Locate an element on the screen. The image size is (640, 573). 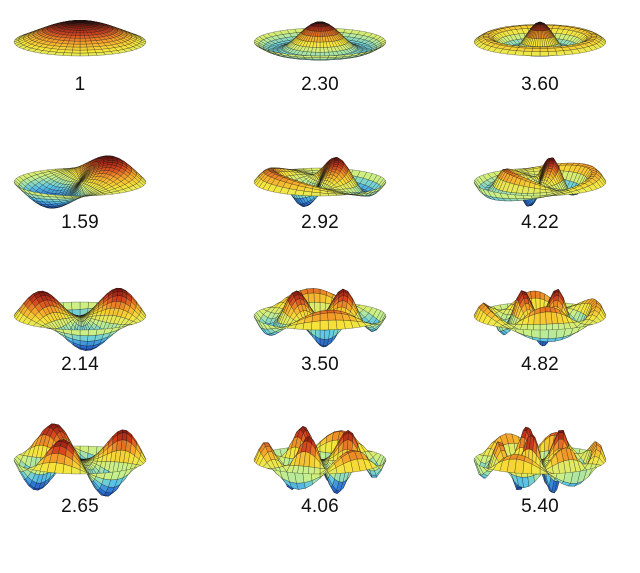
mode-cell-r2-c1: 3.50 is located at coordinates (320, 337).